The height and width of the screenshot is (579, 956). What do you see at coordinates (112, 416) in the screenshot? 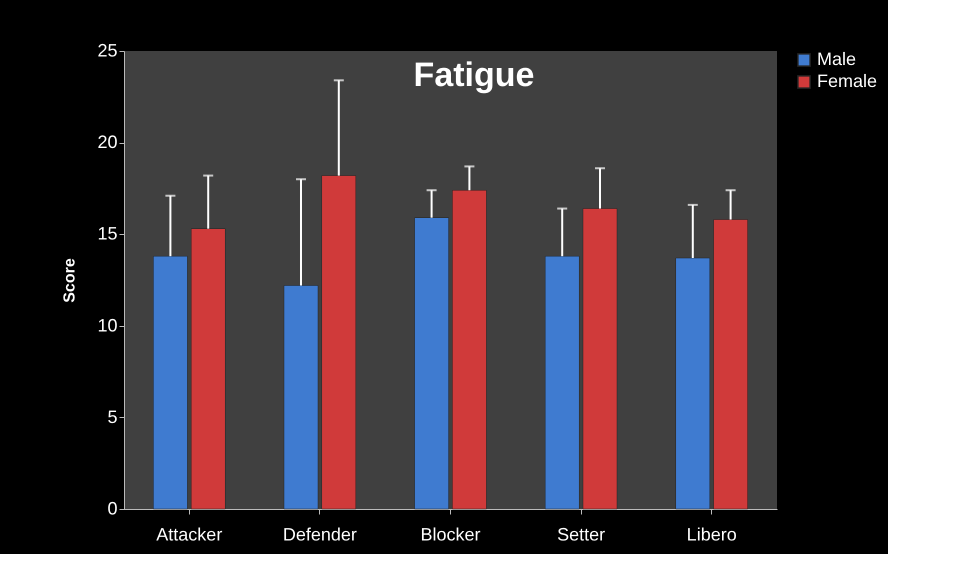
I see `y-tick-label: 5` at bounding box center [112, 416].